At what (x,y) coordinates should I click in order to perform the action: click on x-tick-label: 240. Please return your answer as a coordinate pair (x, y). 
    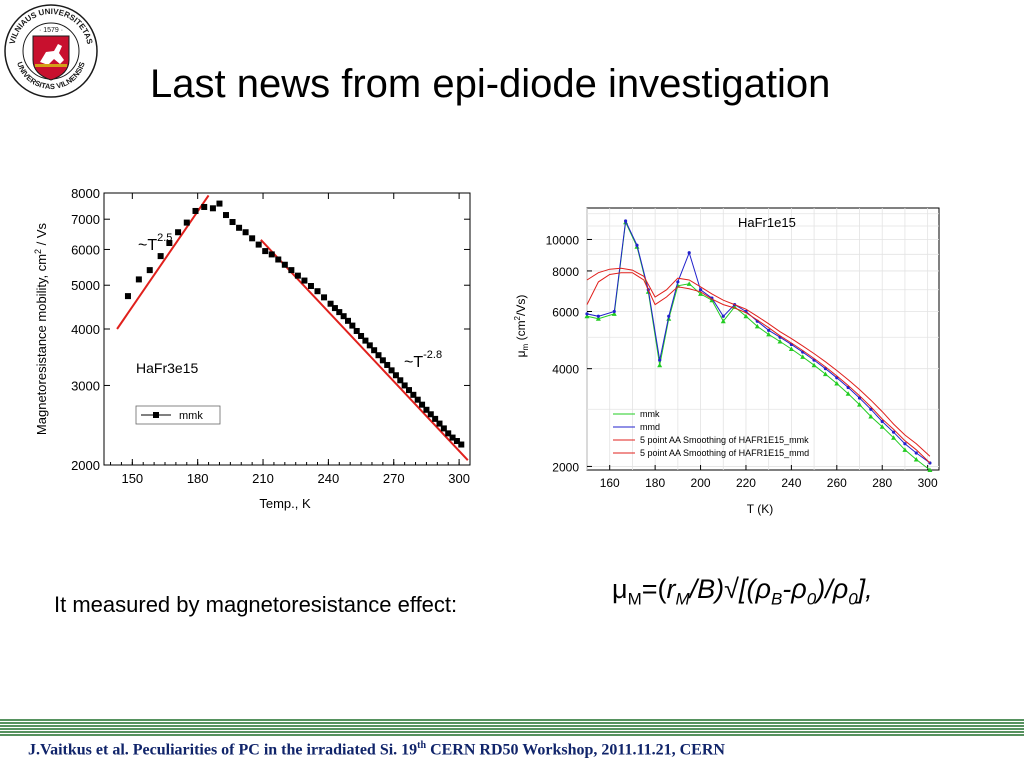
    Looking at the image, I should click on (791, 483).